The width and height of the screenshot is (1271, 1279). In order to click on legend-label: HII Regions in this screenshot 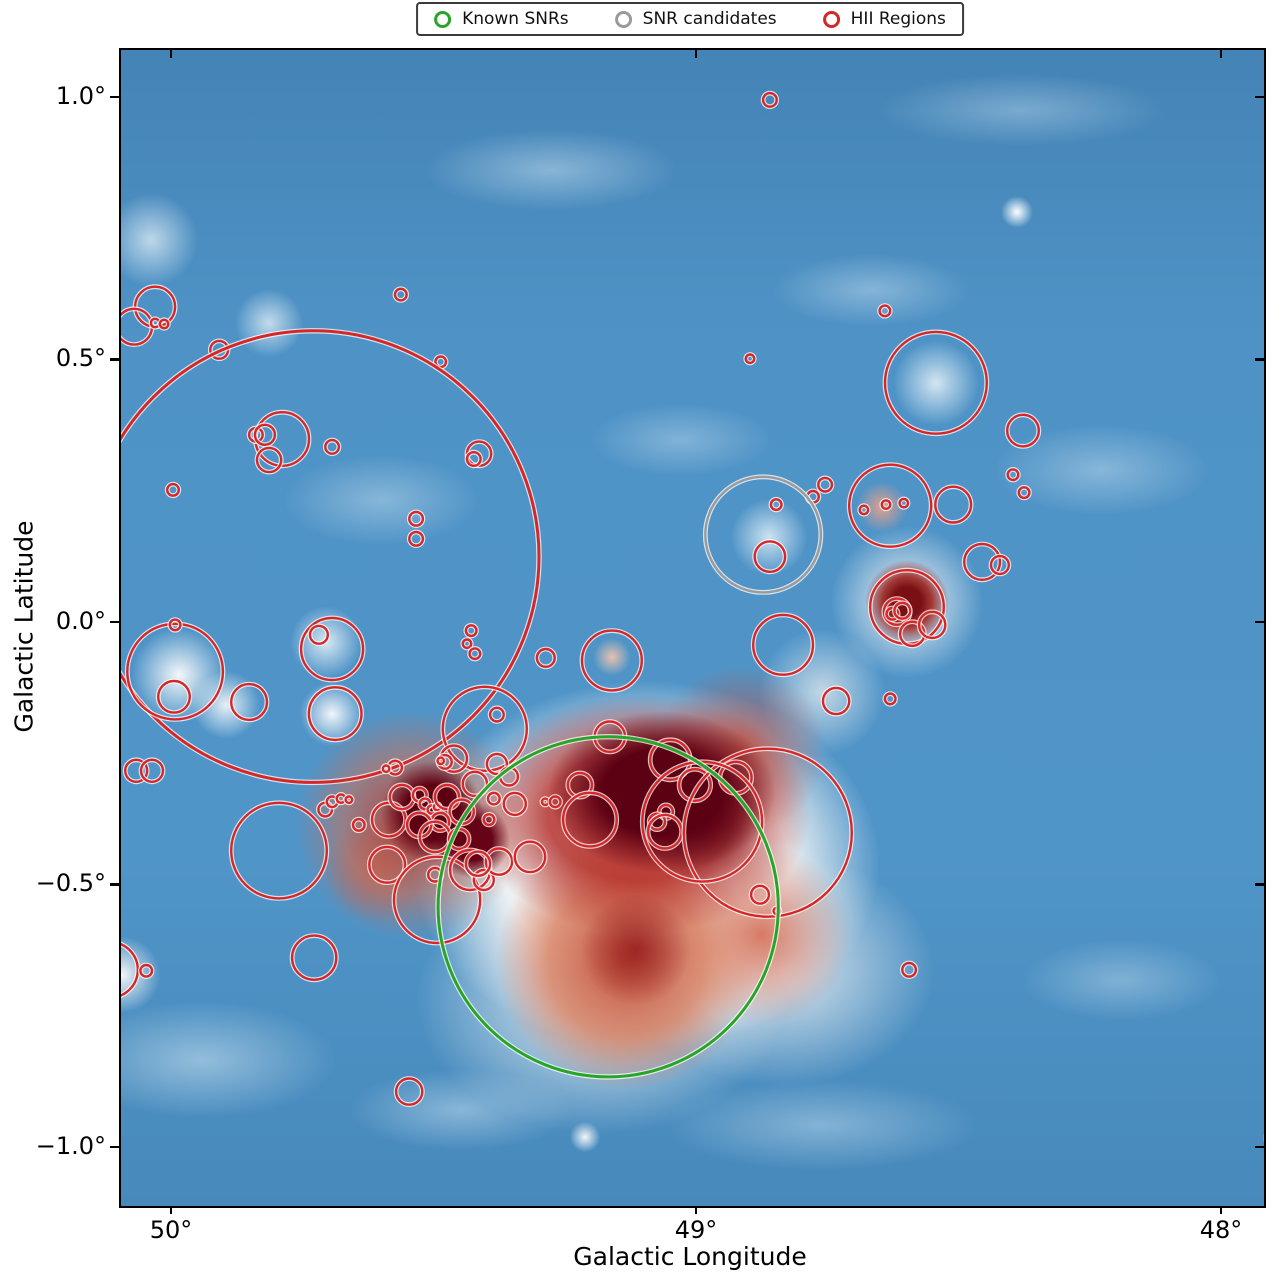, I will do `click(898, 19)`.